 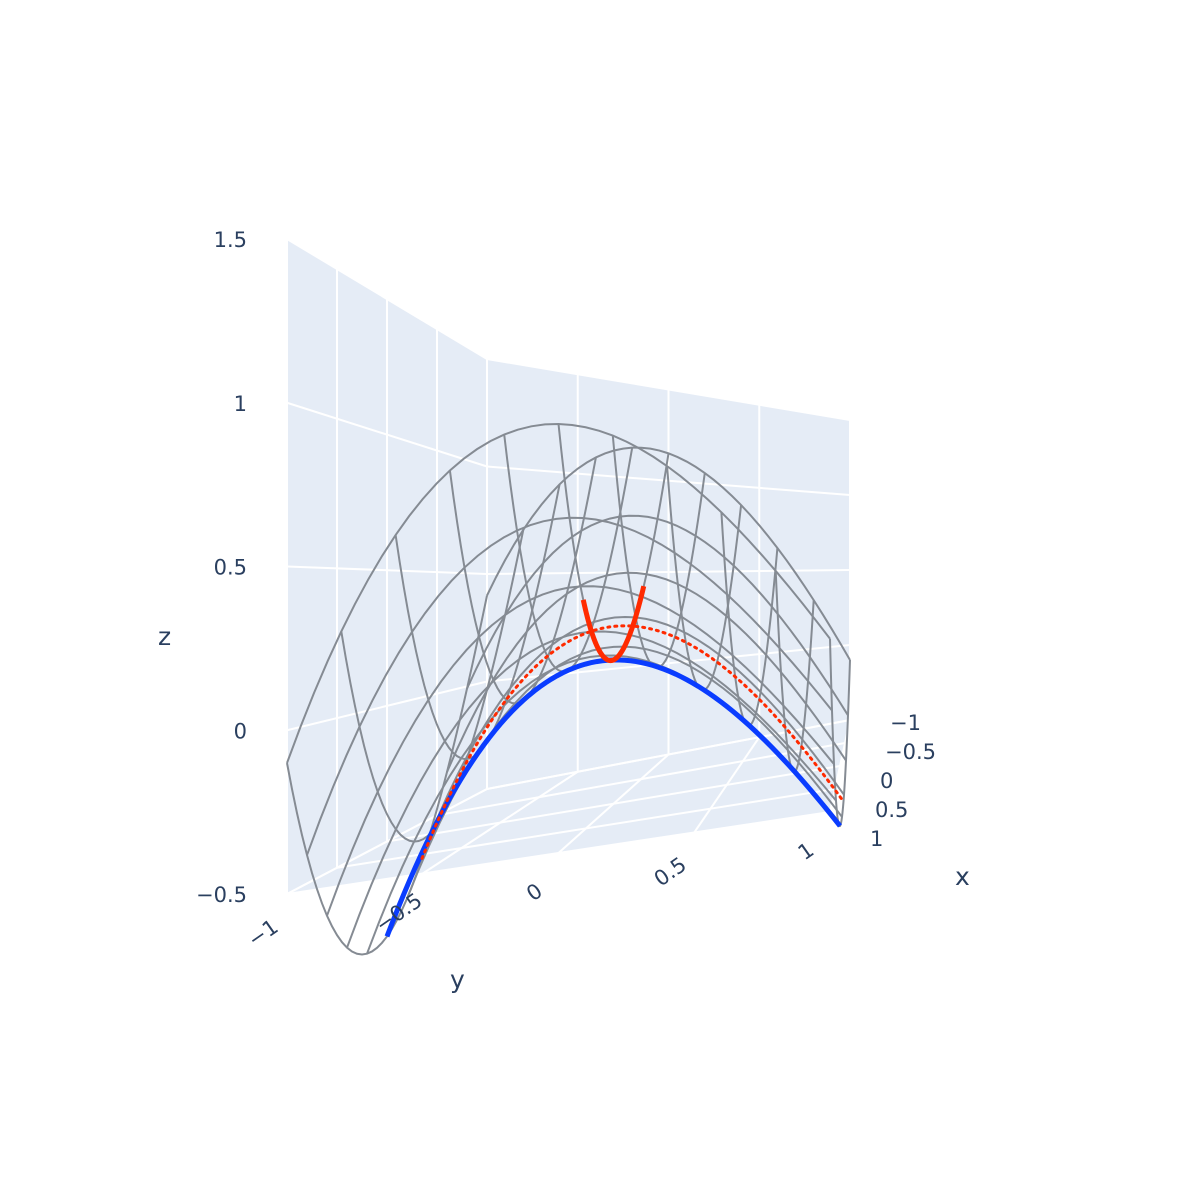 I want to click on y-tick-label: −0.5, so click(x=399, y=912).